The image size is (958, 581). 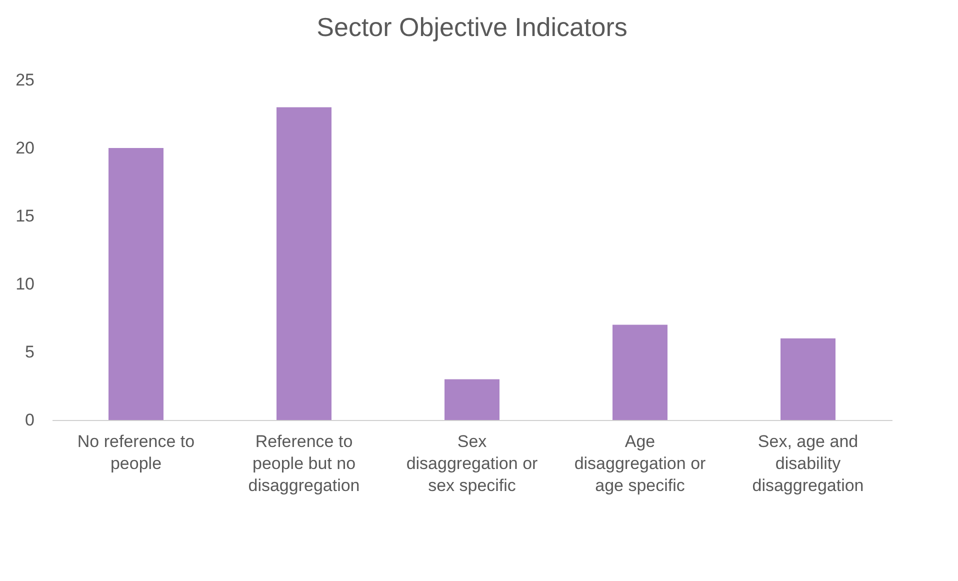 I want to click on x-tick-label: Sex, age and disability disaggregation, so click(x=808, y=463).